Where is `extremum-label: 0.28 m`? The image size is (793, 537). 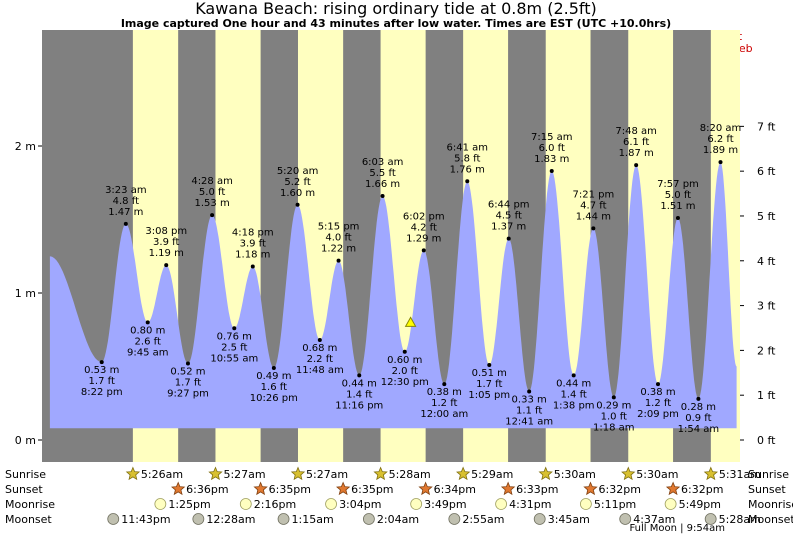 extremum-label: 0.28 m is located at coordinates (698, 407).